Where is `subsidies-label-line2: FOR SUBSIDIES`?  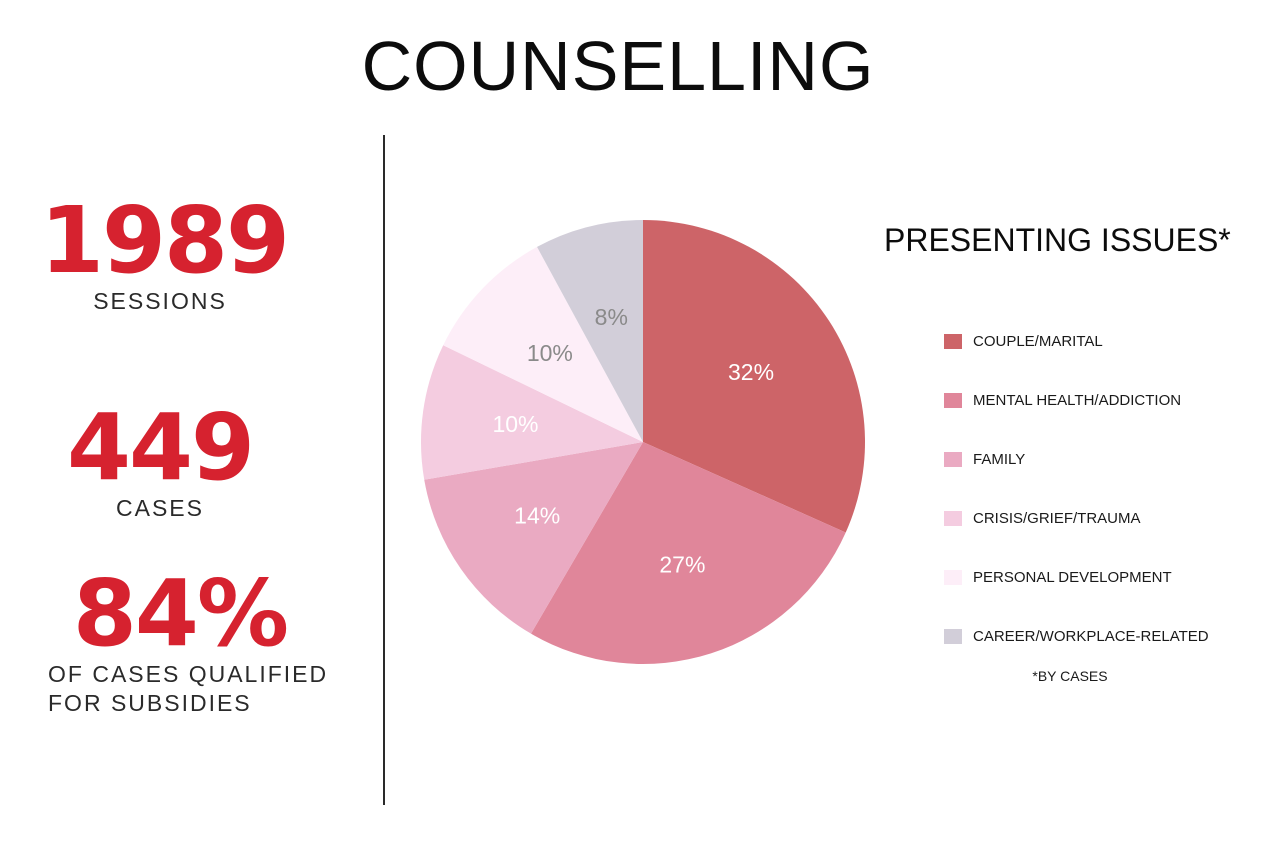 subsidies-label-line2: FOR SUBSIDIES is located at coordinates (150, 702).